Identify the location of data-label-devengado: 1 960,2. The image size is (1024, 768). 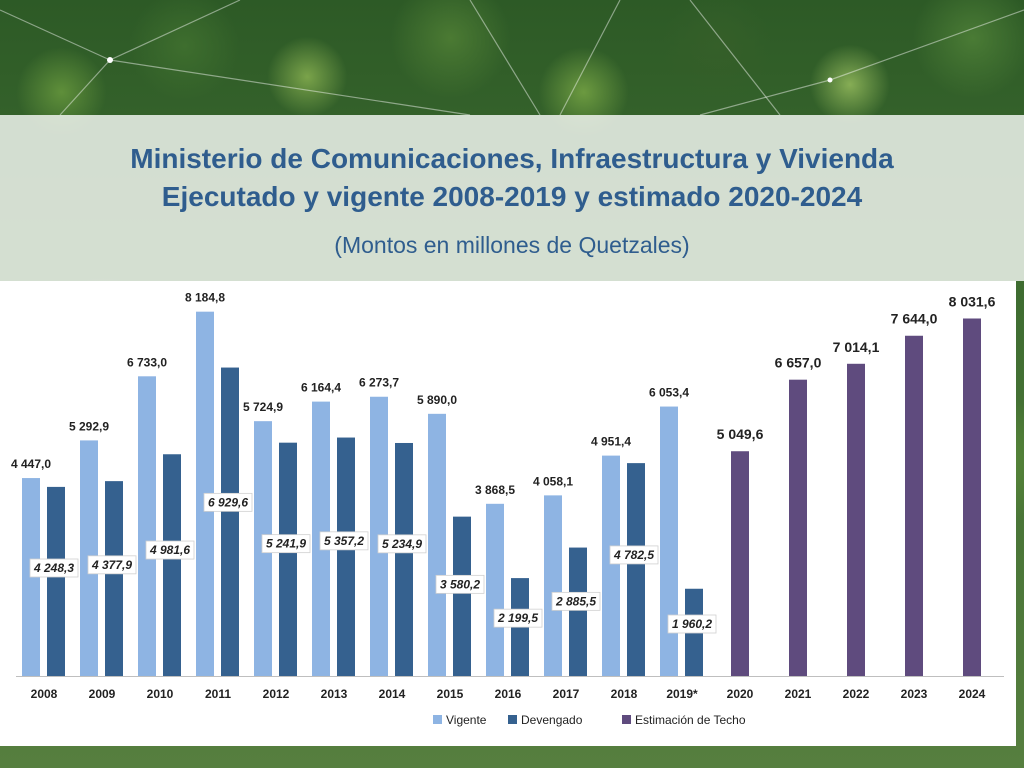
(692, 624).